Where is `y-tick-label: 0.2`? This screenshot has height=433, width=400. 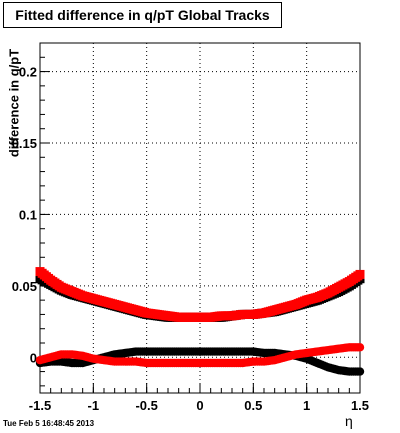 y-tick-label: 0.2 is located at coordinates (28, 72).